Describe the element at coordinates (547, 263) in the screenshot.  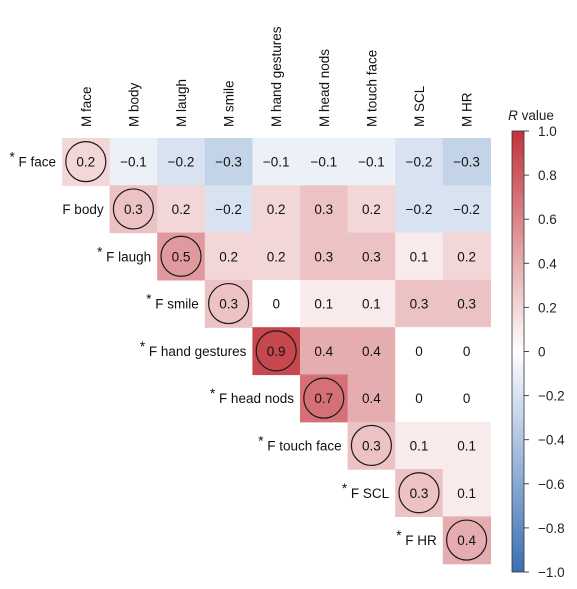
I see `colorbar-tick-label: 0.4` at that location.